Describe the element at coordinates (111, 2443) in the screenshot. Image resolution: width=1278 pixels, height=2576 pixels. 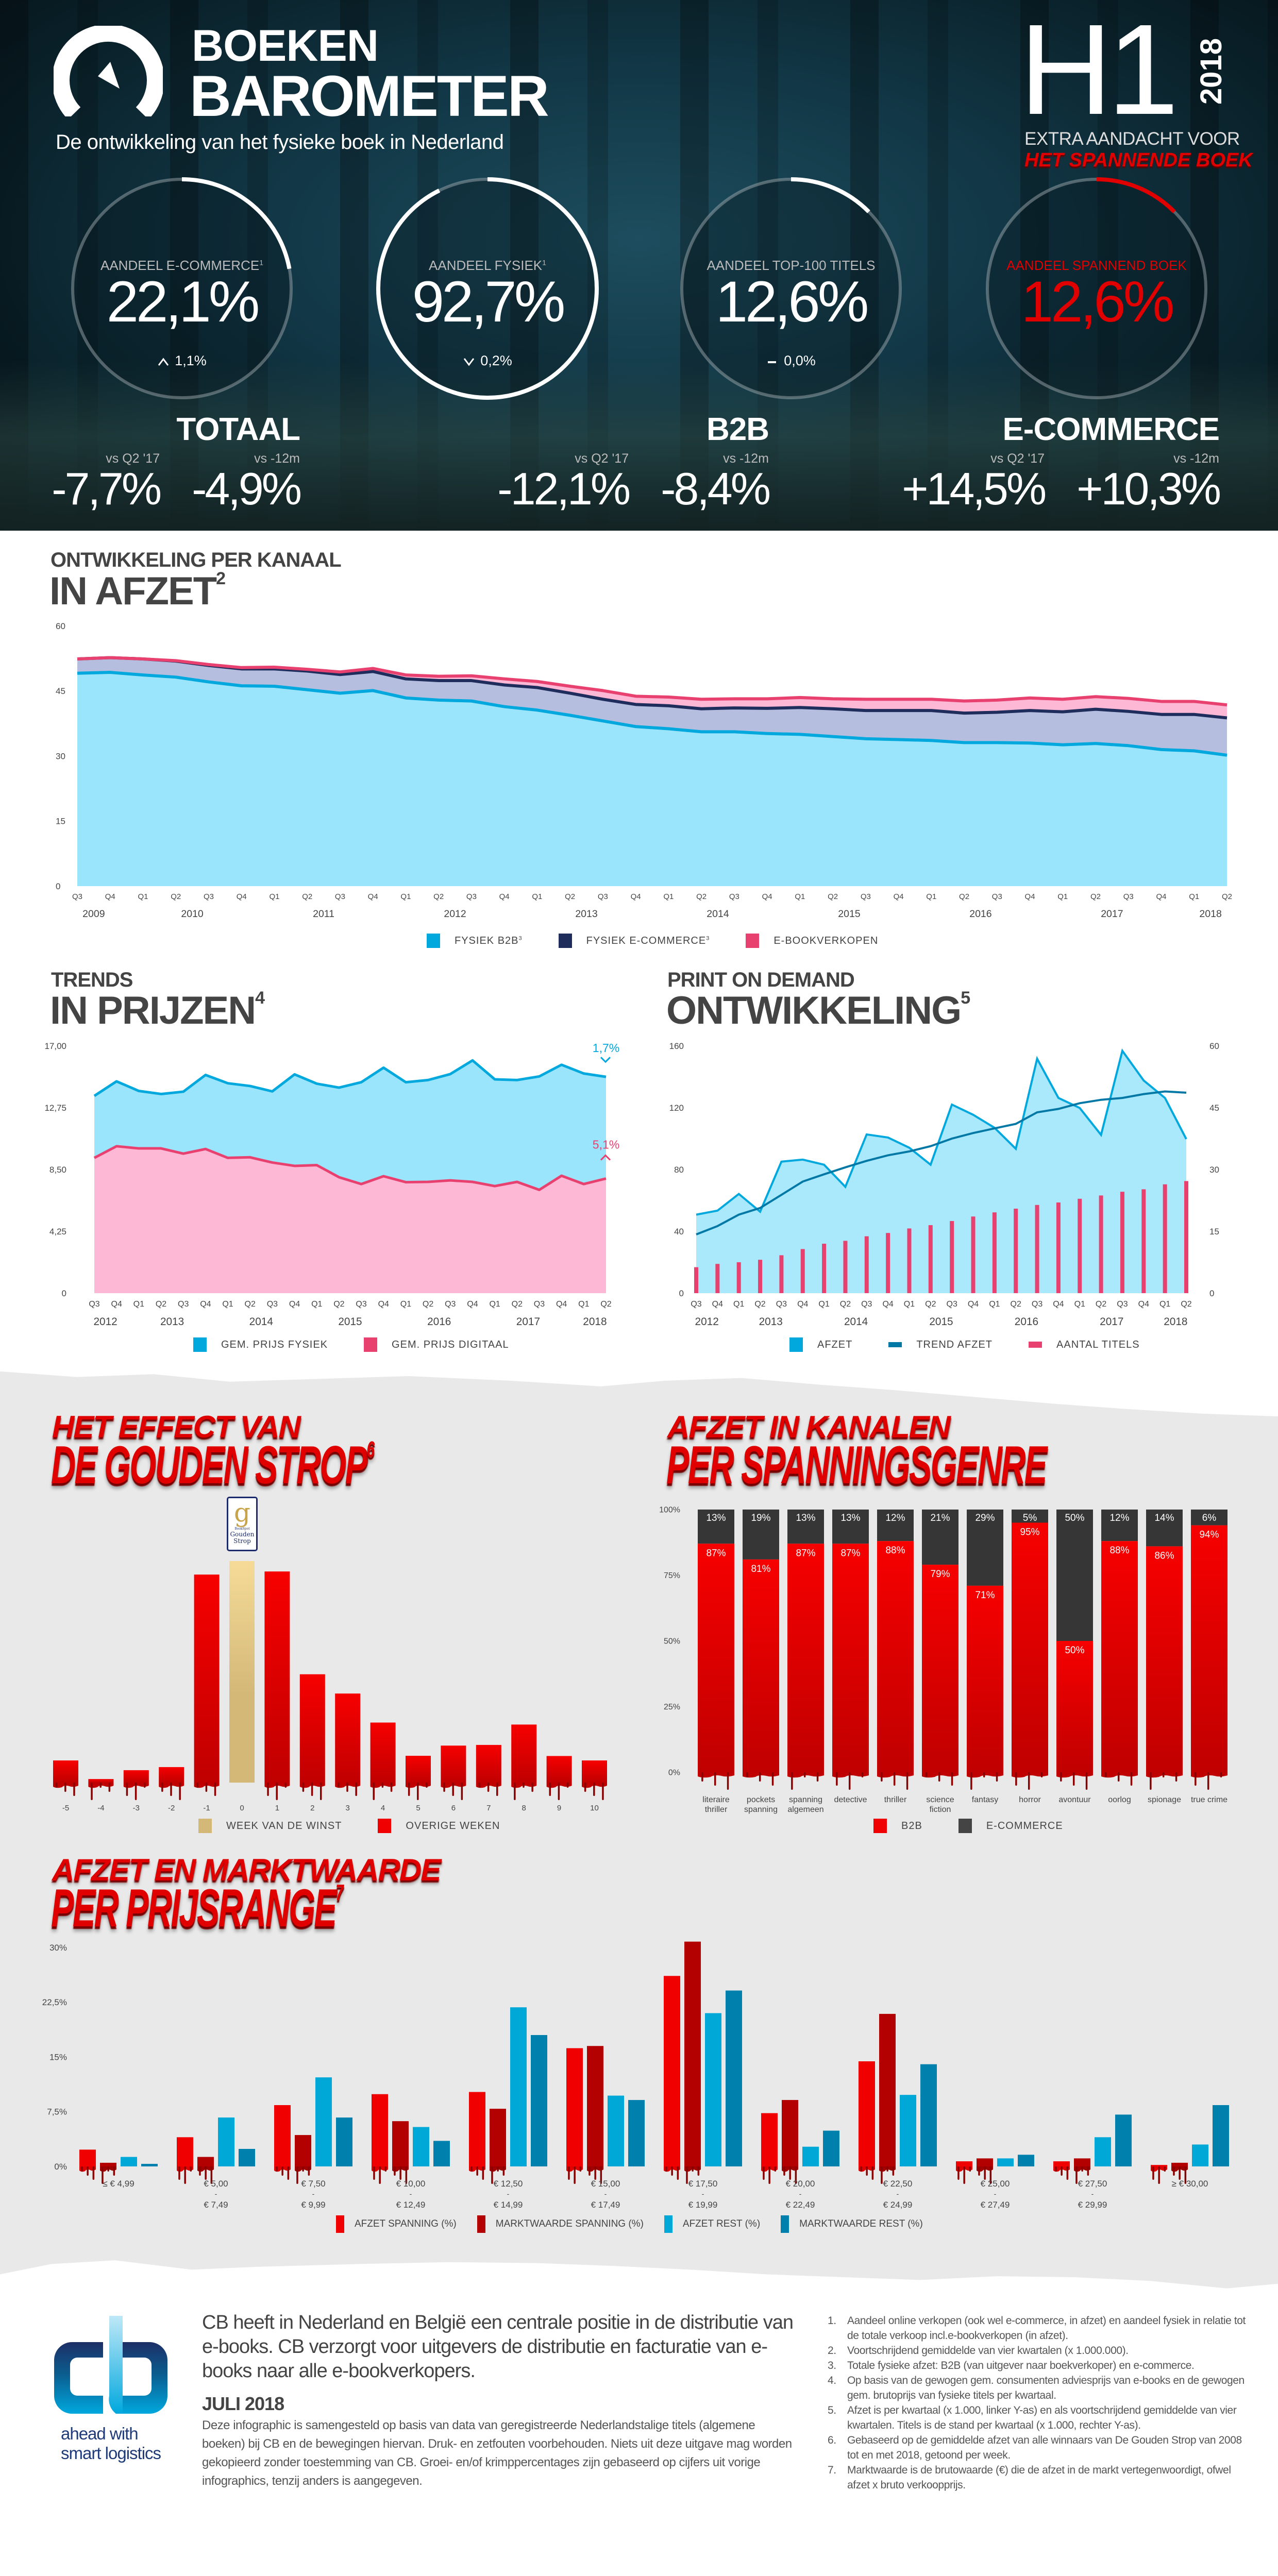
I see `cb-tagline: ahead with smart logistics` at that location.